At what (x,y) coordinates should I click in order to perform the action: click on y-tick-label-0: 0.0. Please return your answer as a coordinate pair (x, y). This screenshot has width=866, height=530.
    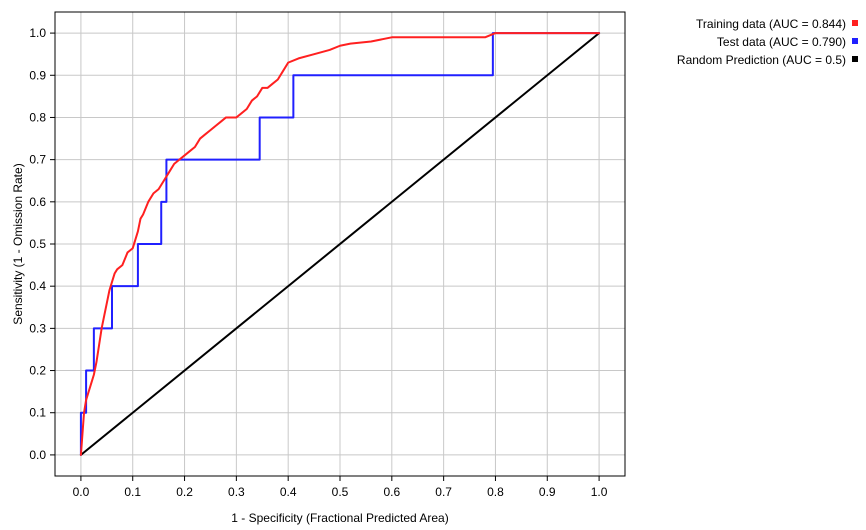
    Looking at the image, I should click on (37, 455).